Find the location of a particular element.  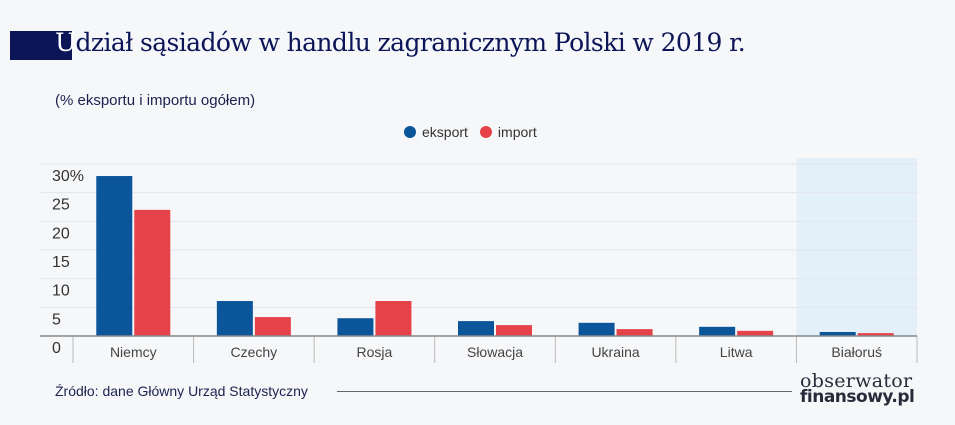

bar-import-Czechy is located at coordinates (272, 326).